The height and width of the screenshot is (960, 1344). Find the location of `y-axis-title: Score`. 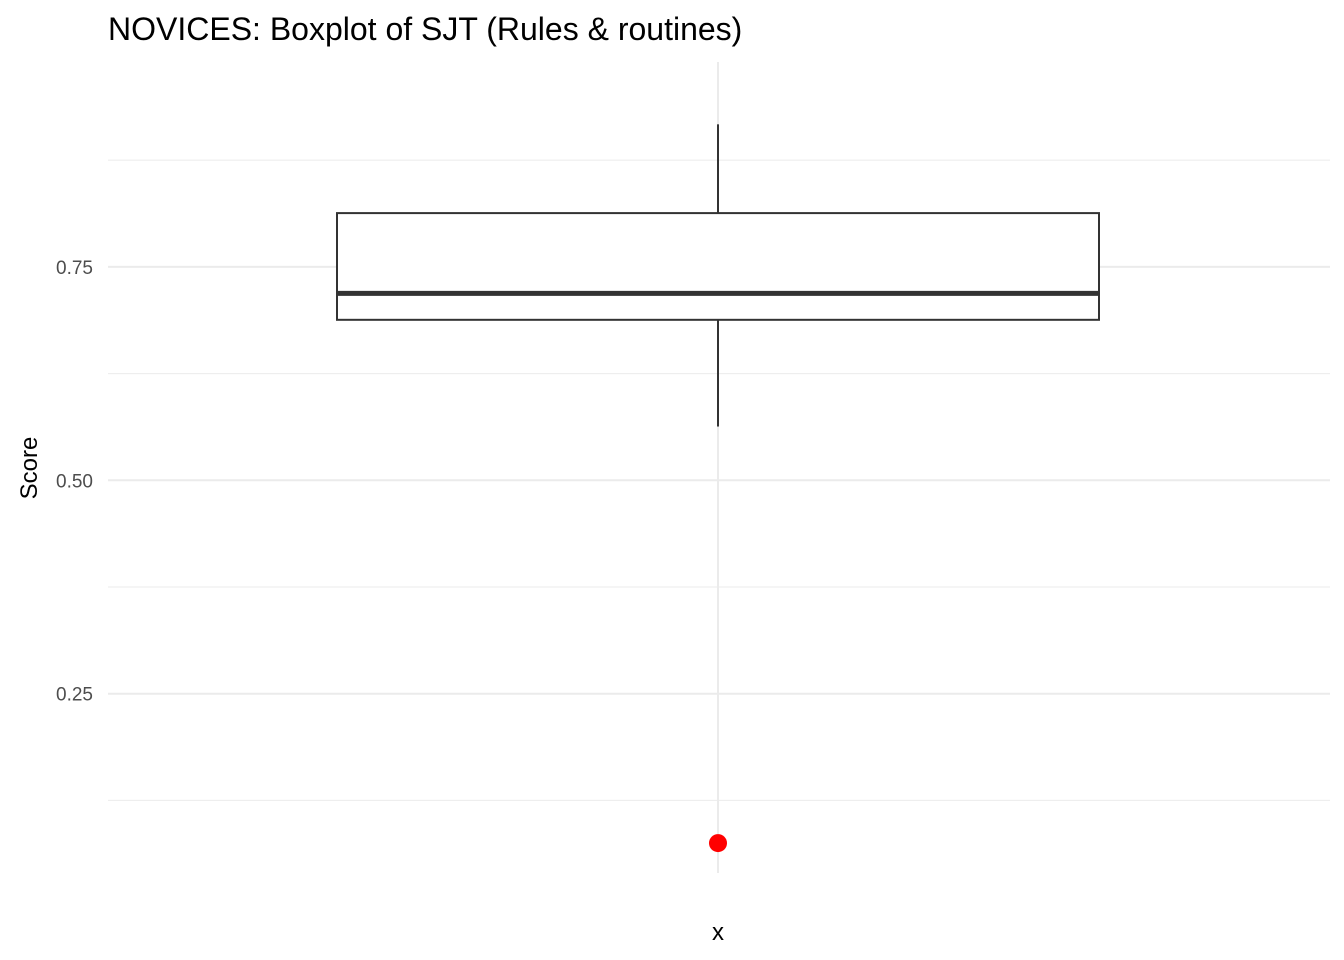

y-axis-title: Score is located at coordinates (29, 468).